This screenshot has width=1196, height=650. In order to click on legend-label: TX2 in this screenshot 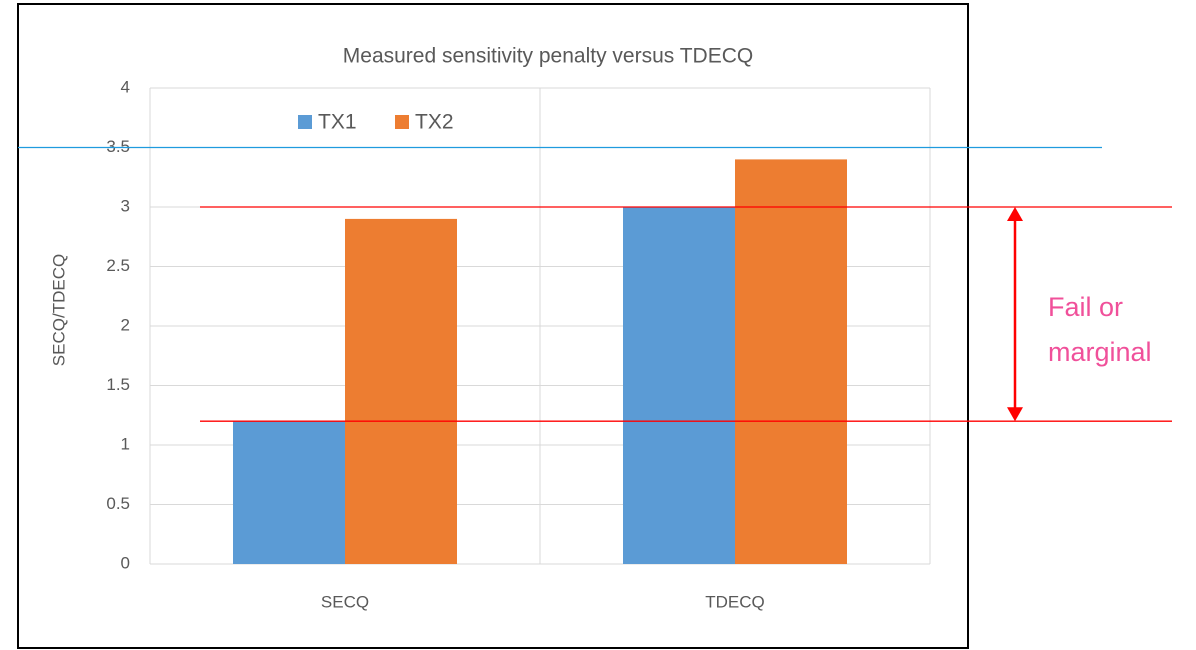, I will do `click(434, 122)`.